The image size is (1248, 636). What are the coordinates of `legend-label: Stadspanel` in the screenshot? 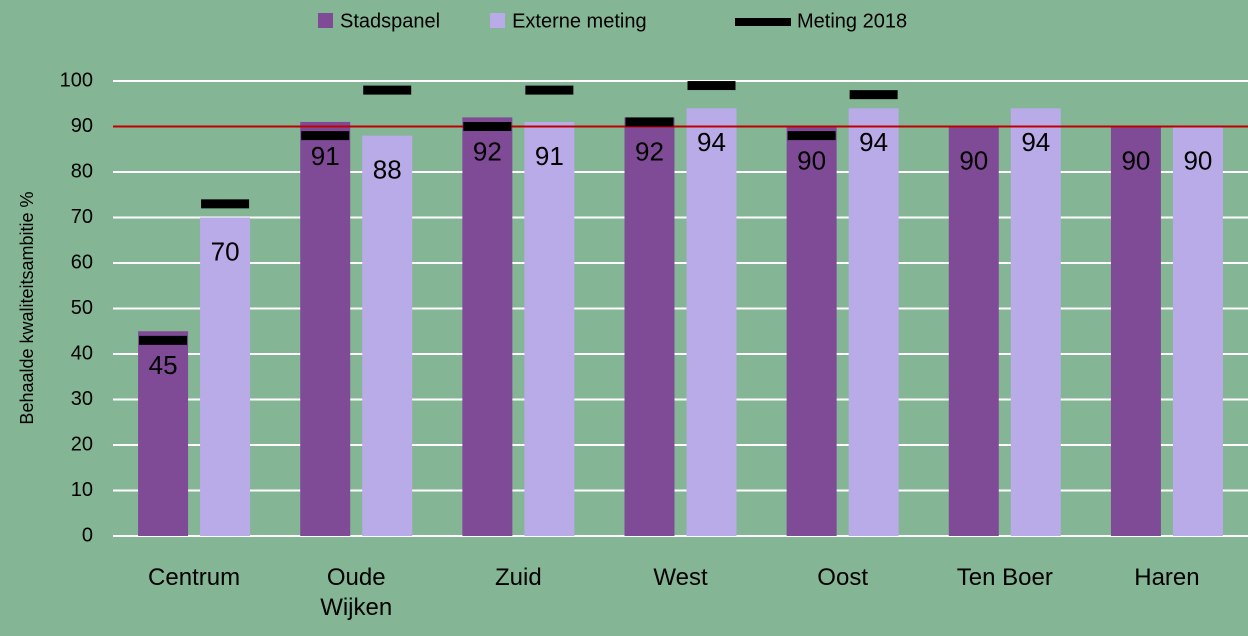 It's located at (390, 21).